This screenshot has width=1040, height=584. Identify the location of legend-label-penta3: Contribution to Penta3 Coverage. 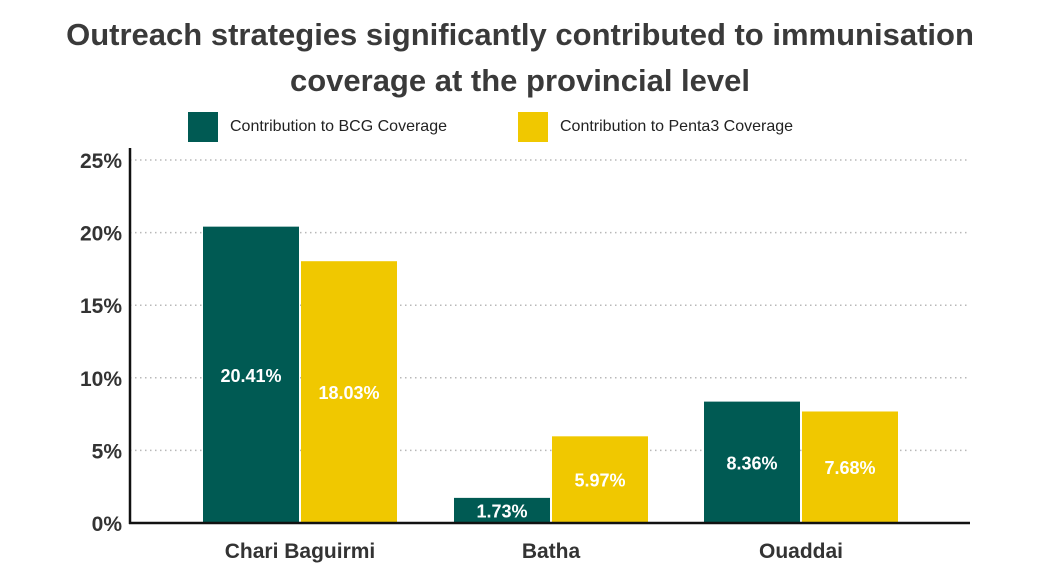
(677, 126).